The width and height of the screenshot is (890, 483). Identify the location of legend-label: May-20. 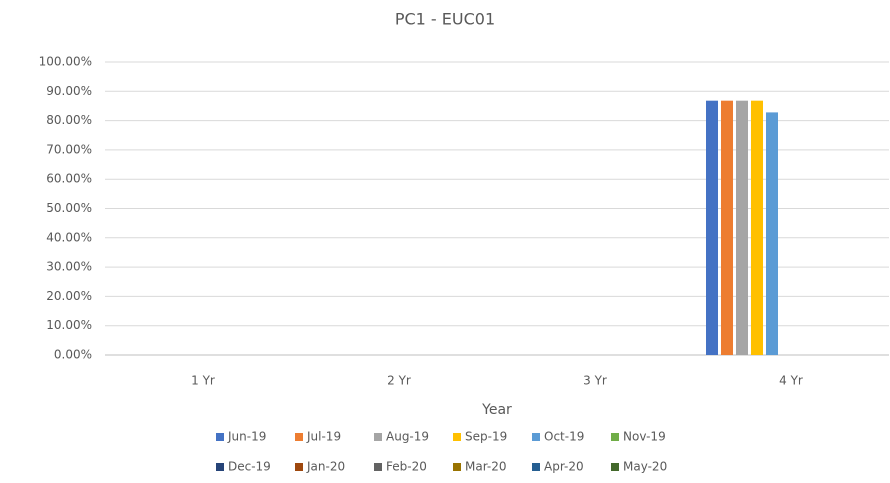
(645, 467).